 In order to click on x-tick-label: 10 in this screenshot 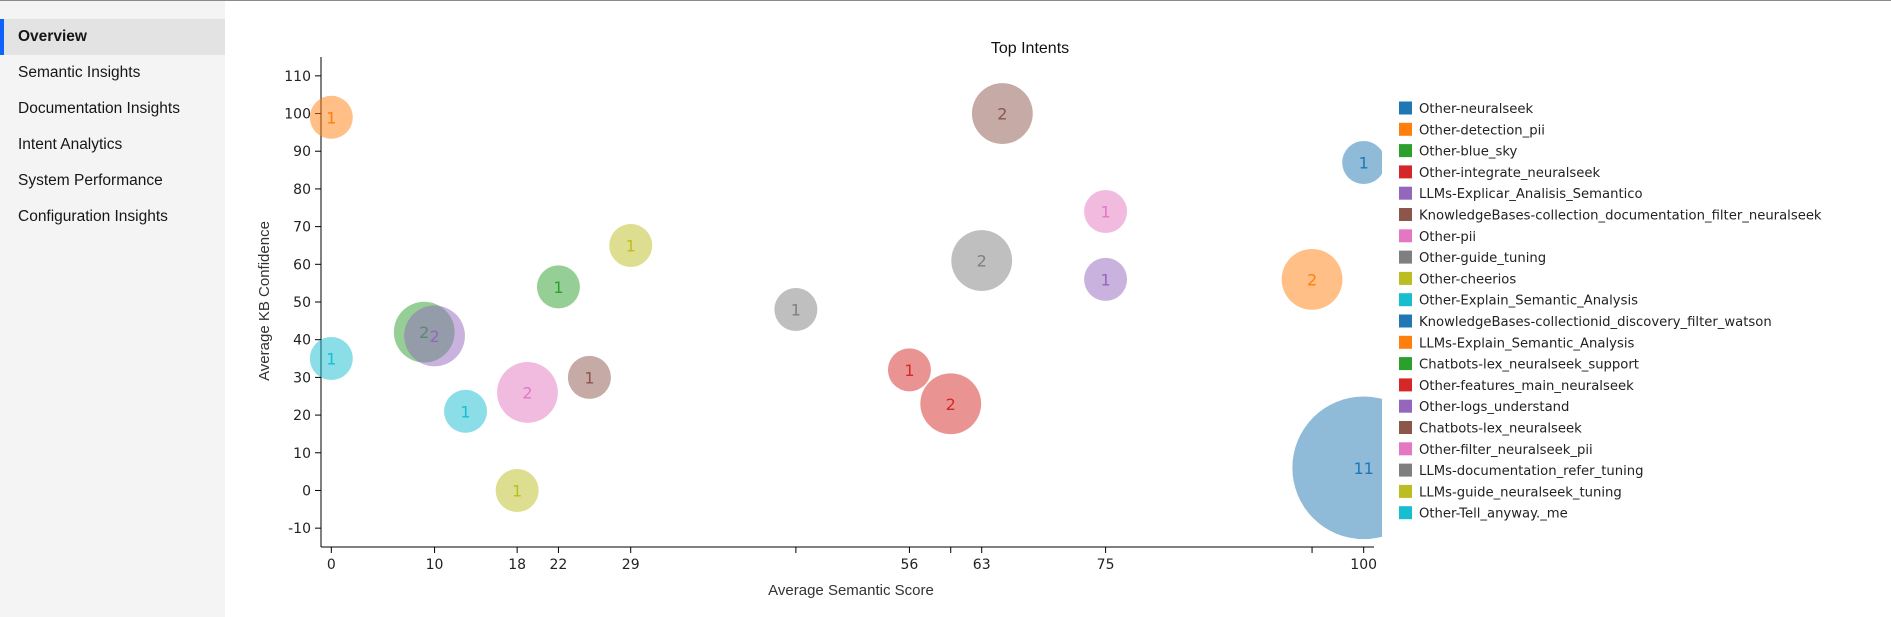, I will do `click(435, 565)`.